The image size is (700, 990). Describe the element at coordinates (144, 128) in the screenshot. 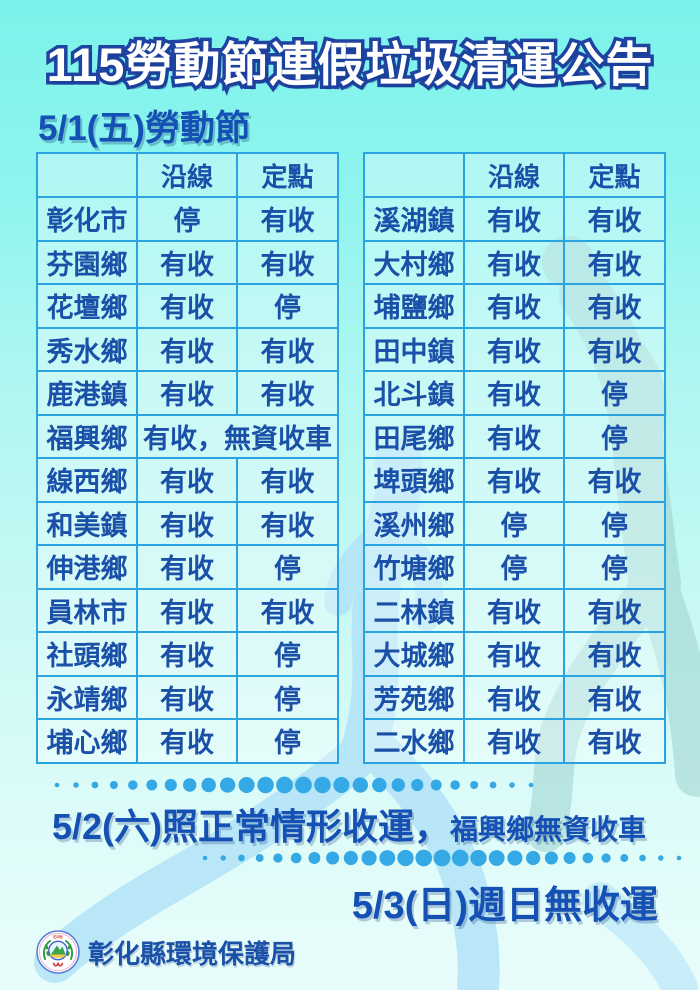

I see `date-heading-may1: 5/1(五)勞動節` at that location.